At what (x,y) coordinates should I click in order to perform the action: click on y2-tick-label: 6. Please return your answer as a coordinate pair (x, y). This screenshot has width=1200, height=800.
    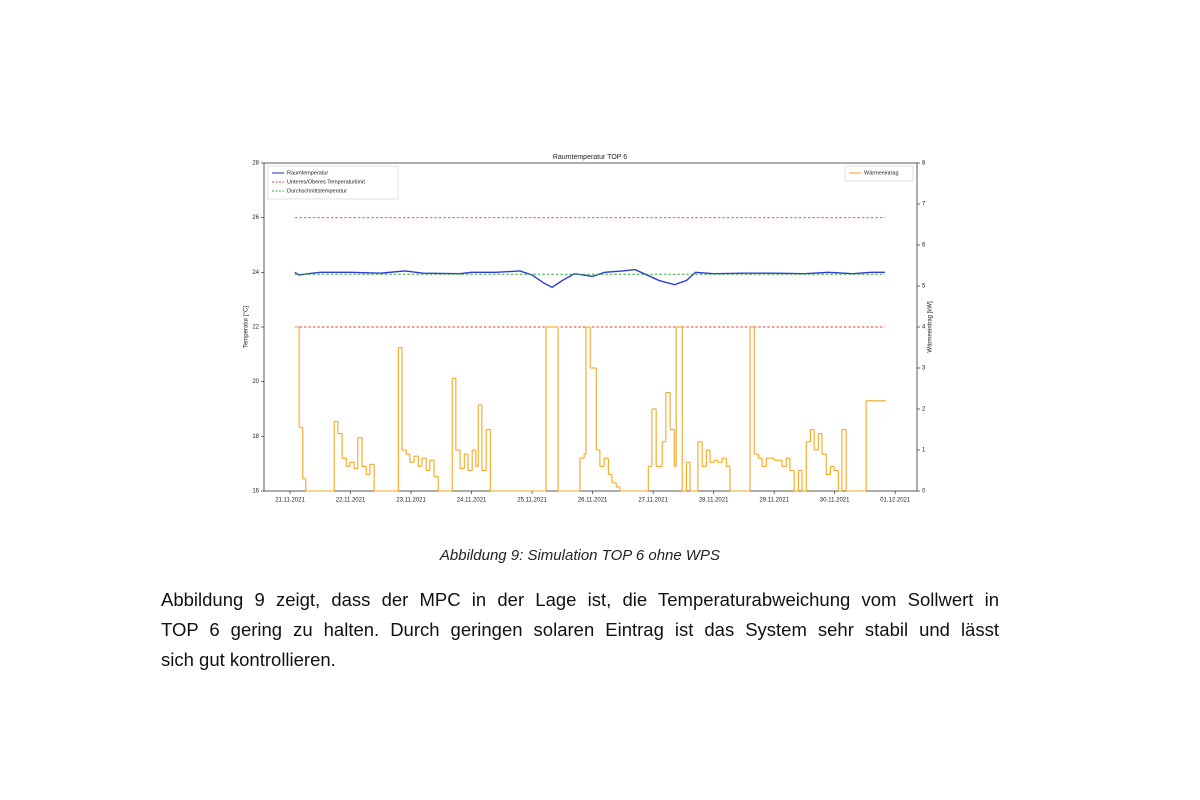
    Looking at the image, I should click on (924, 246).